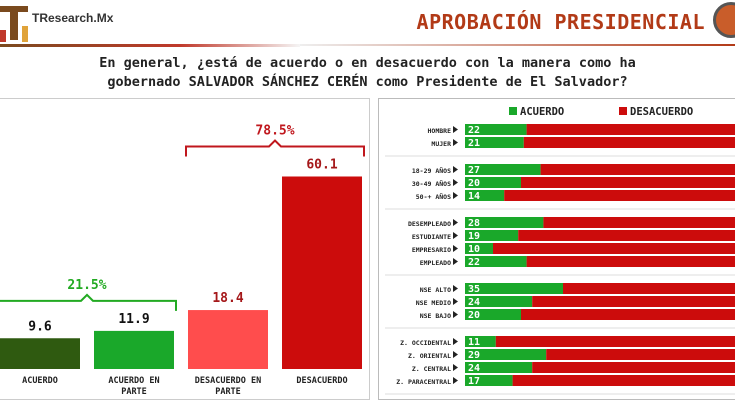 The width and height of the screenshot is (735, 405). I want to click on segment-value-label: 29, so click(474, 355).